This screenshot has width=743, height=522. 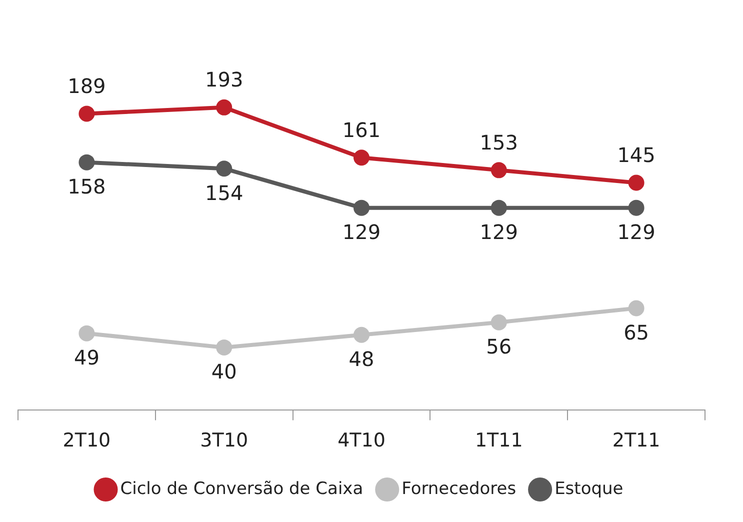 I want to click on data-label: 158, so click(x=87, y=186).